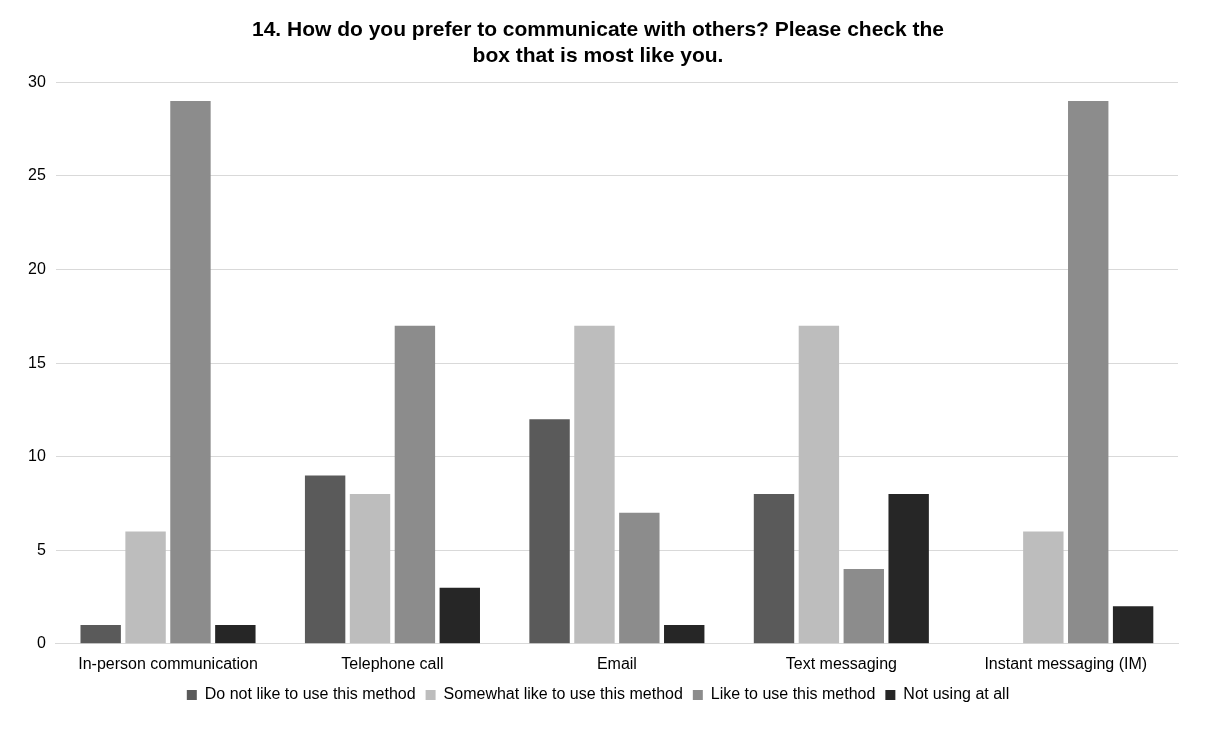  Describe the element at coordinates (841, 663) in the screenshot. I see `x-tick-label: Text messaging` at that location.